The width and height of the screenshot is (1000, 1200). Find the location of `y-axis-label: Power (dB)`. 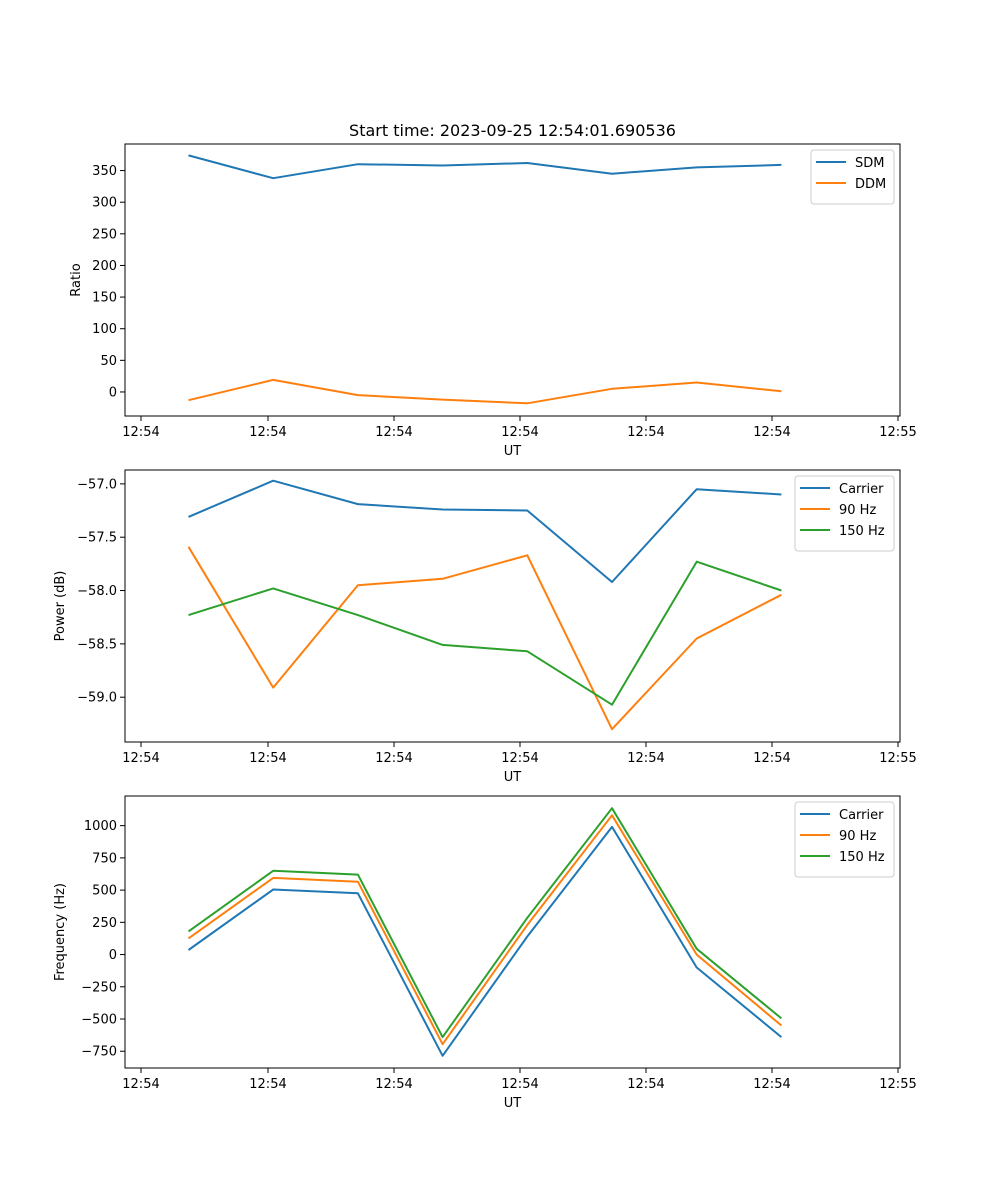

y-axis-label: Power (dB) is located at coordinates (60, 606).